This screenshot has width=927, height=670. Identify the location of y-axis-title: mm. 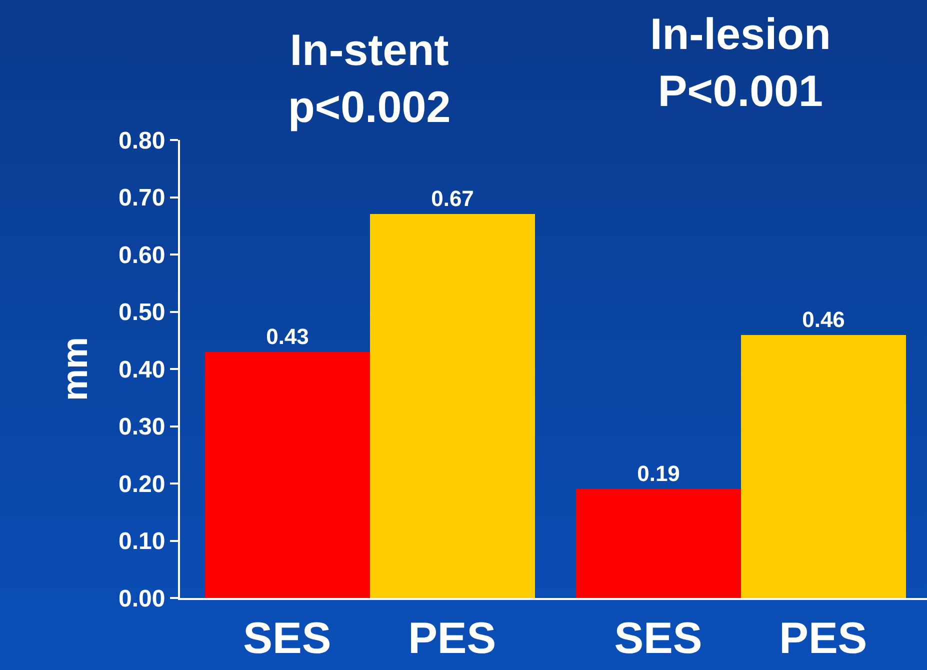
(74, 369).